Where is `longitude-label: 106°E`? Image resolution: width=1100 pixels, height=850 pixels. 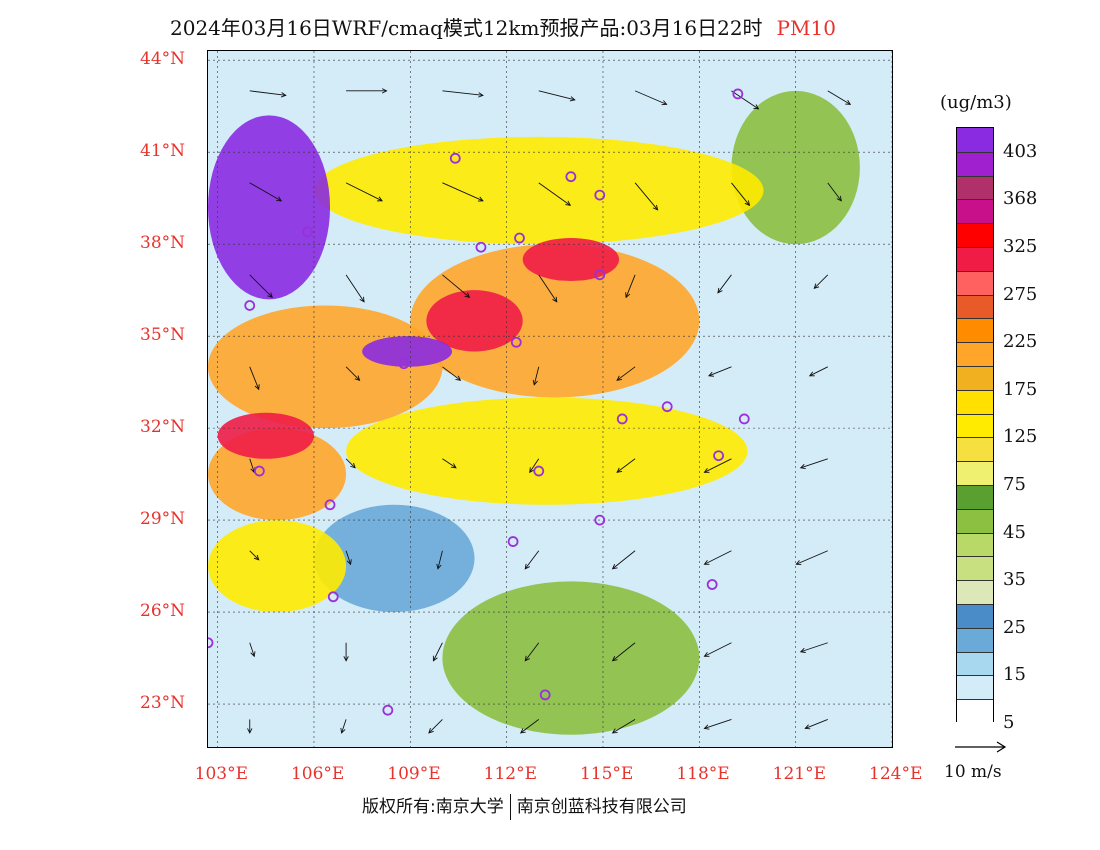
longitude-label: 106°E is located at coordinates (317, 774).